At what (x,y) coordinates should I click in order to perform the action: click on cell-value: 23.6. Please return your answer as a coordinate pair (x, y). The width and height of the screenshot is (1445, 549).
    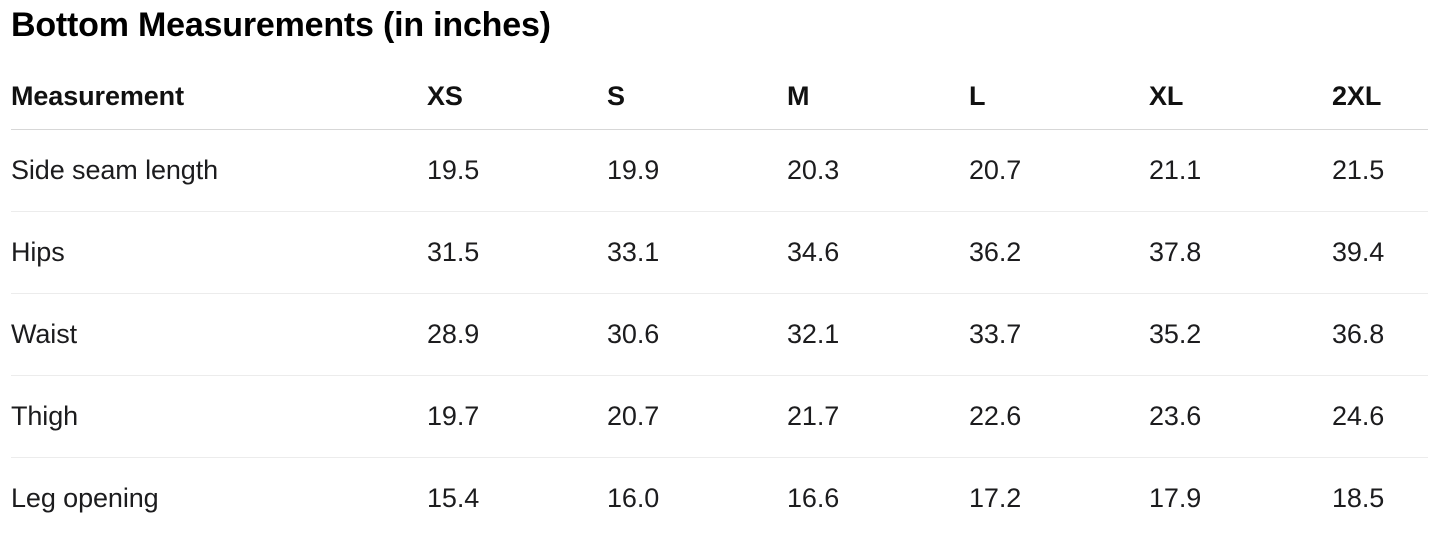
    Looking at the image, I should click on (1240, 416).